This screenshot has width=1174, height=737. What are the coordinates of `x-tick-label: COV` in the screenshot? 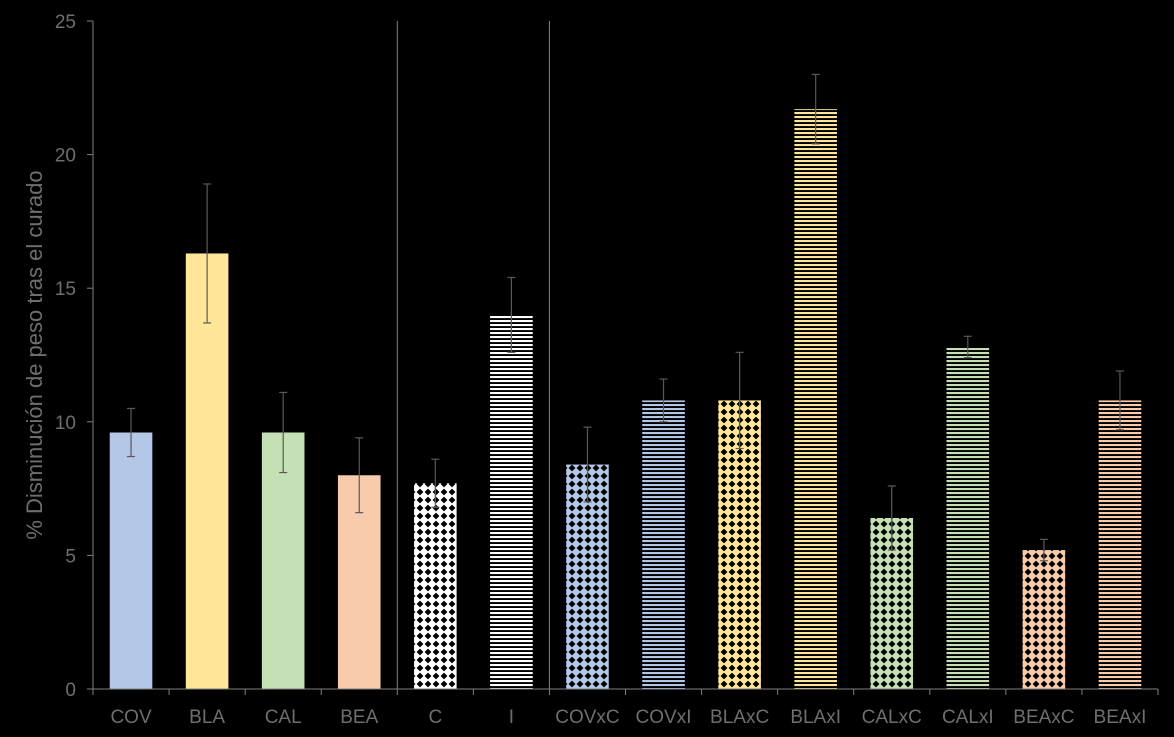 It's located at (131, 717).